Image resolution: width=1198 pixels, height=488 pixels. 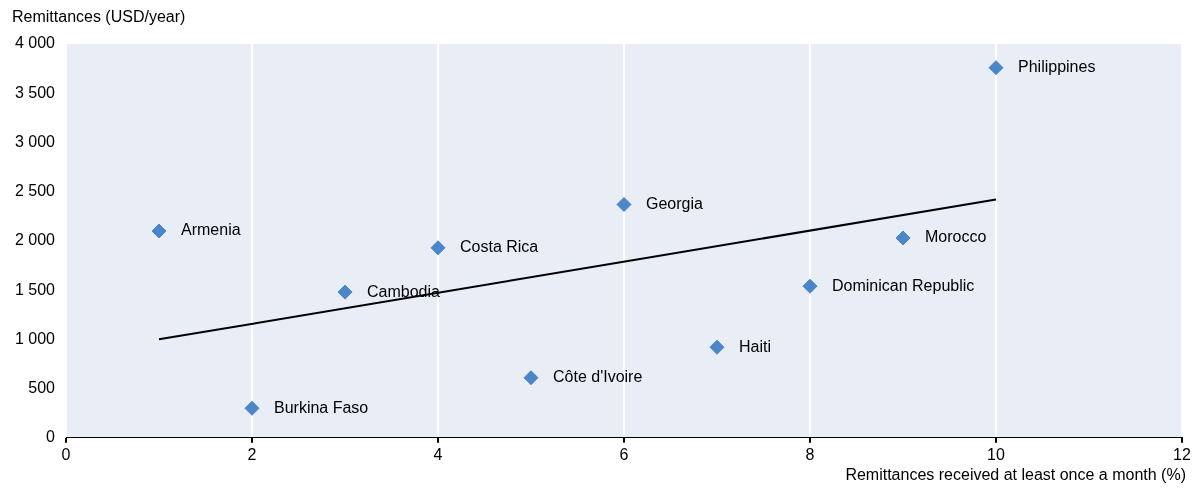 What do you see at coordinates (499, 247) in the screenshot?
I see `annotation: Costa Rica` at bounding box center [499, 247].